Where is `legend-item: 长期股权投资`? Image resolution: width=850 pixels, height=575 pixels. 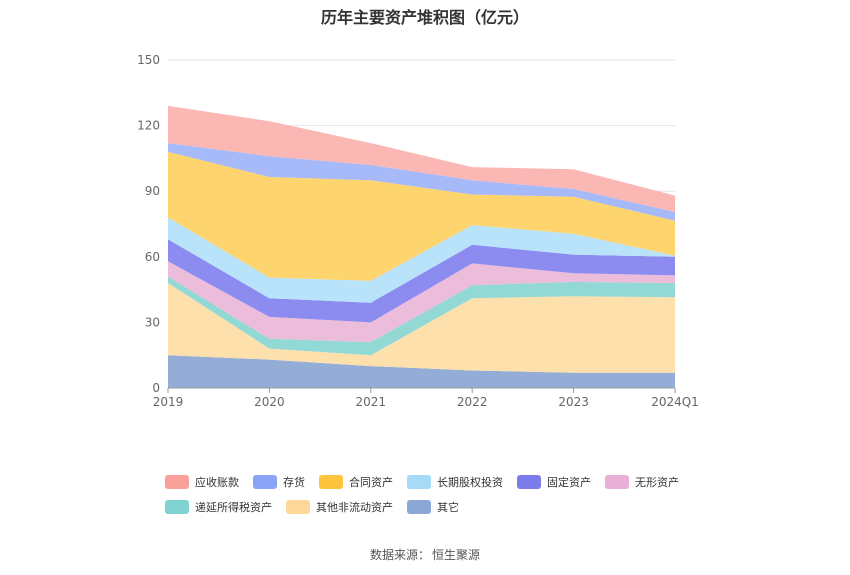
legend-item: 长期股权投资 is located at coordinates (455, 481).